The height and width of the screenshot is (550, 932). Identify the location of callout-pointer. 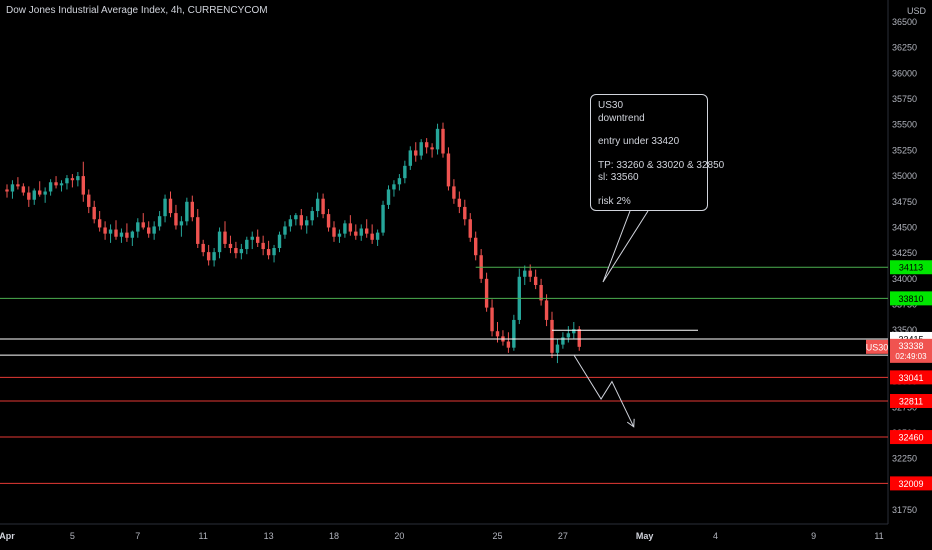
(625, 246).